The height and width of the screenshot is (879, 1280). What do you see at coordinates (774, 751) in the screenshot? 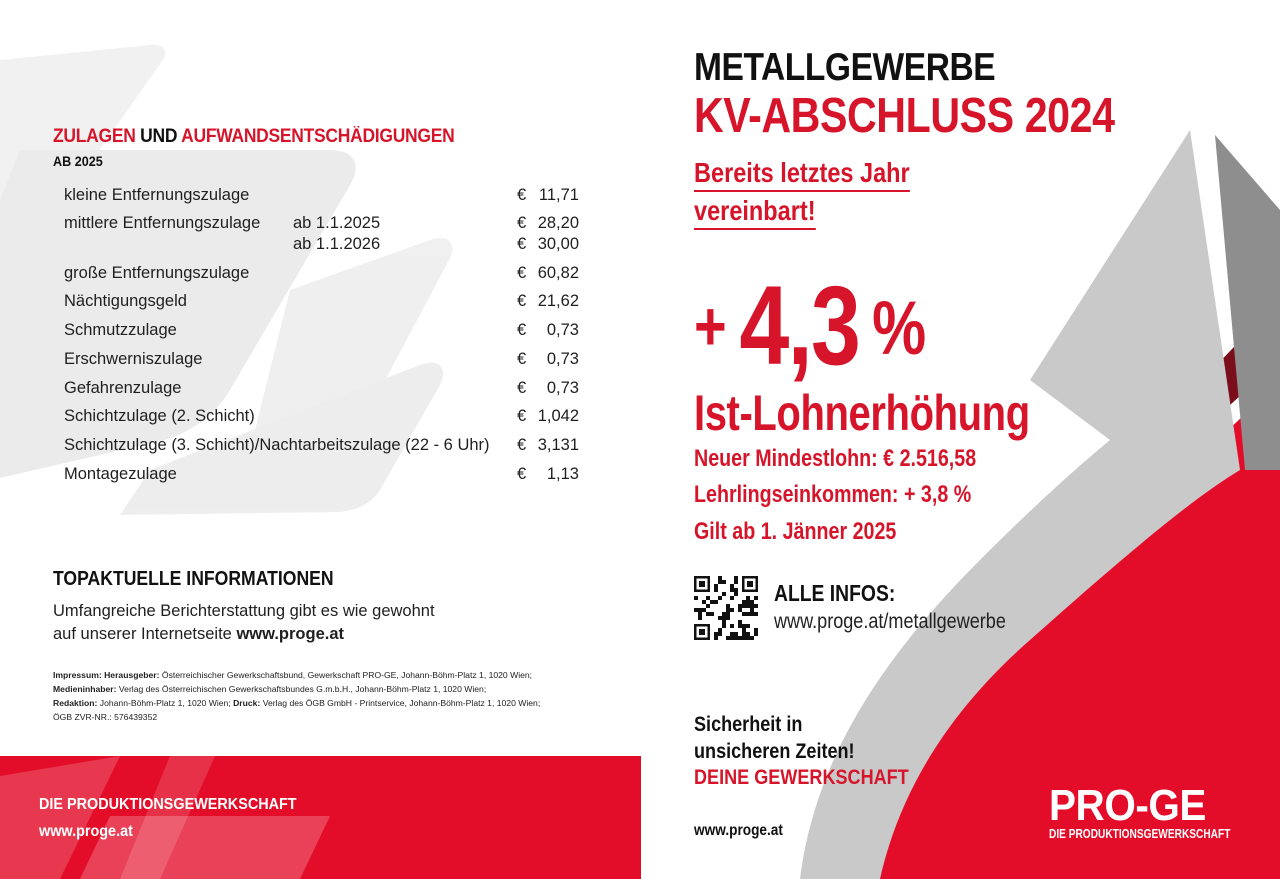
I see `slogan-line2: unsicheren Zeiten!` at bounding box center [774, 751].